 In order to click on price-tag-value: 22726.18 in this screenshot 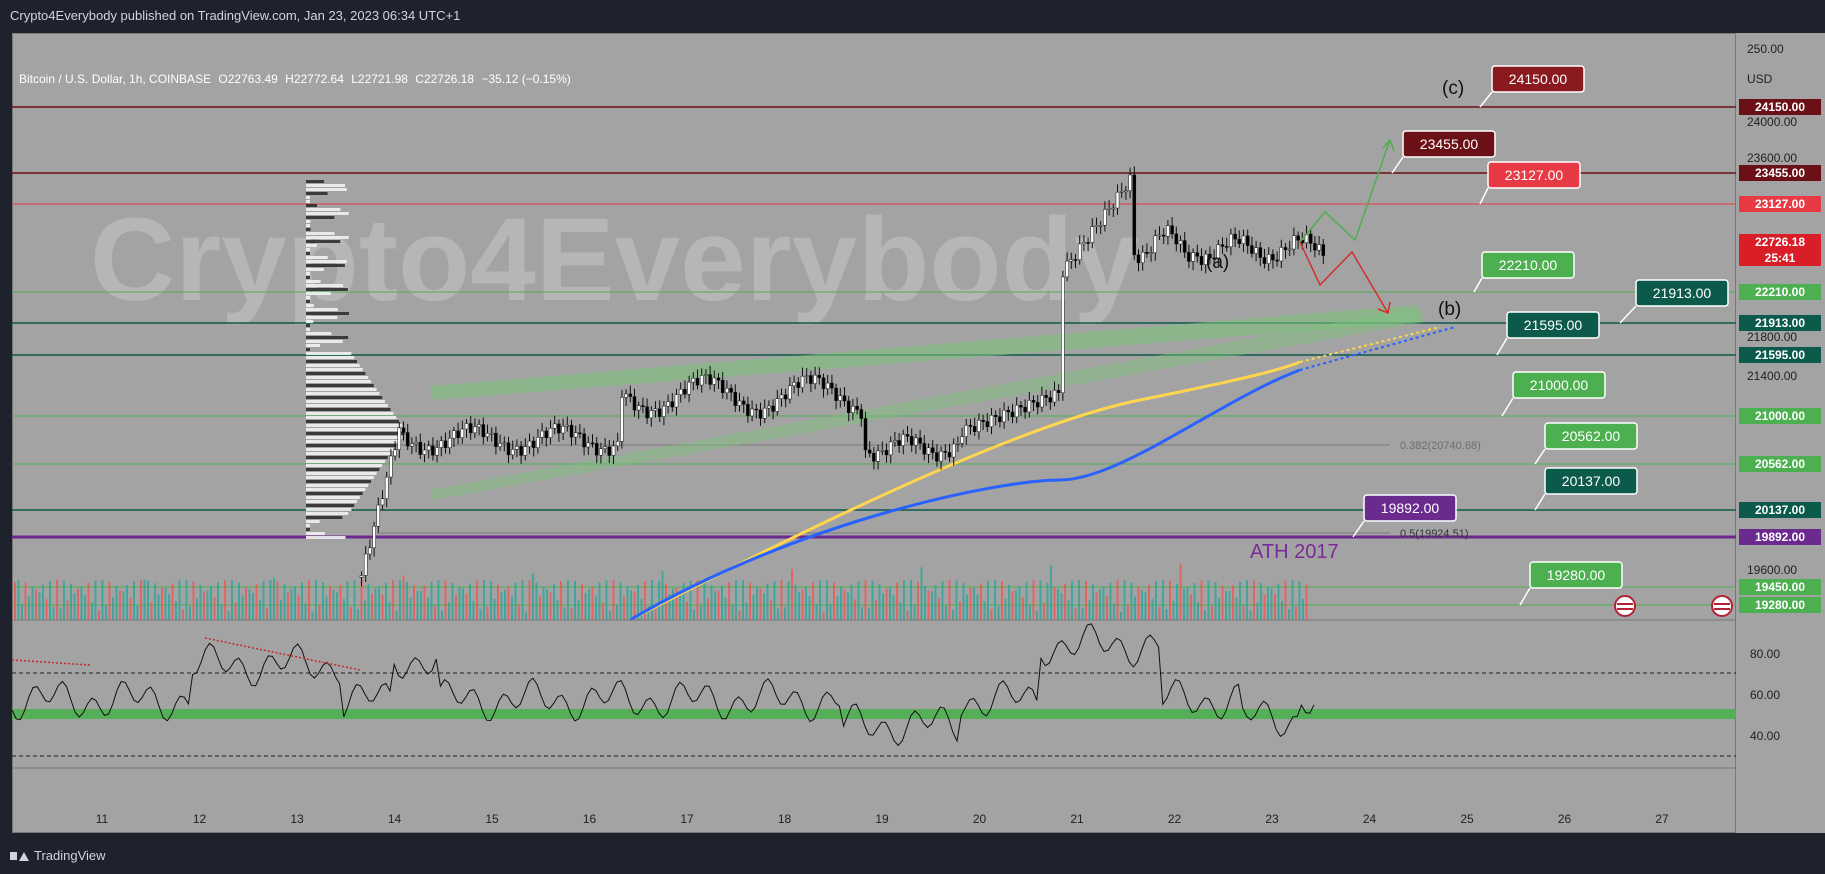, I will do `click(1780, 242)`.